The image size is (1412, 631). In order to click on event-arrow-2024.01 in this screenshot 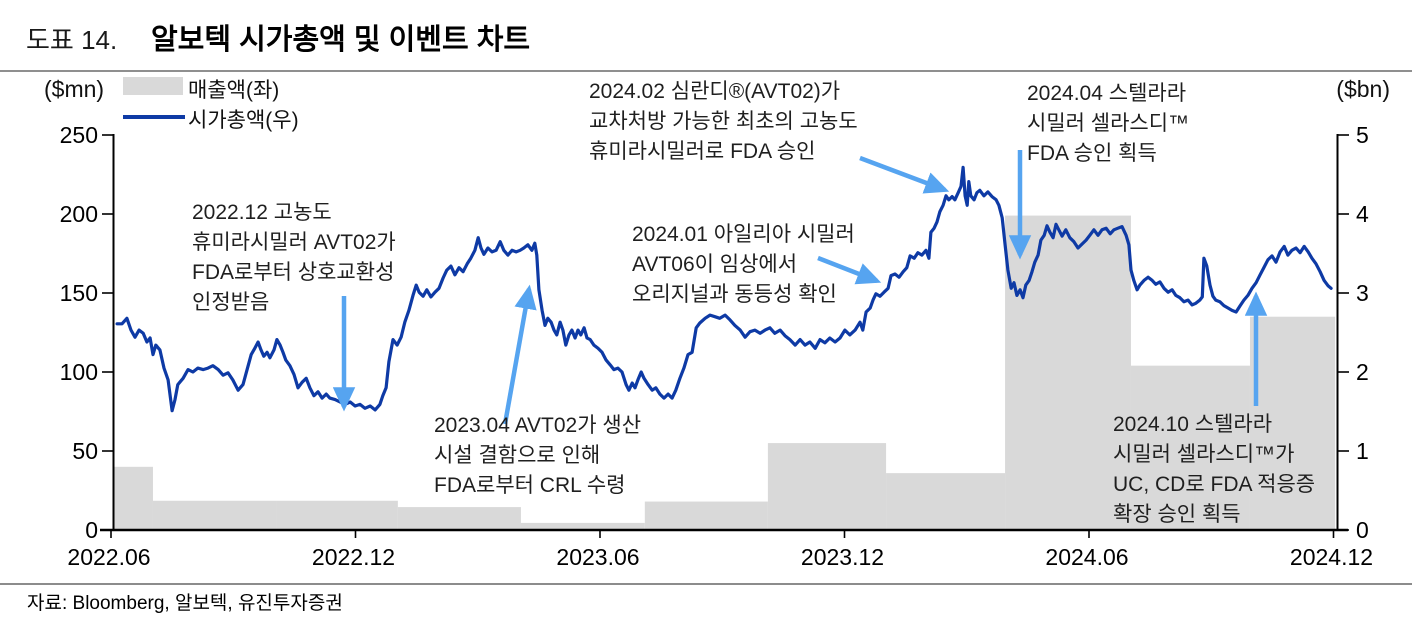, I will do `click(849, 270)`.